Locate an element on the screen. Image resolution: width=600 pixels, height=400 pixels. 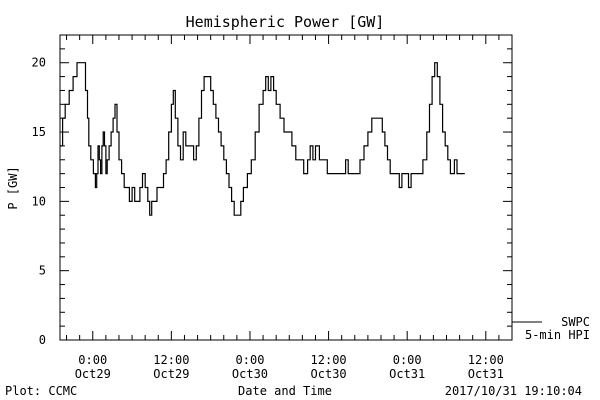
legend-label-swpc: SWPC is located at coordinates (575, 322).